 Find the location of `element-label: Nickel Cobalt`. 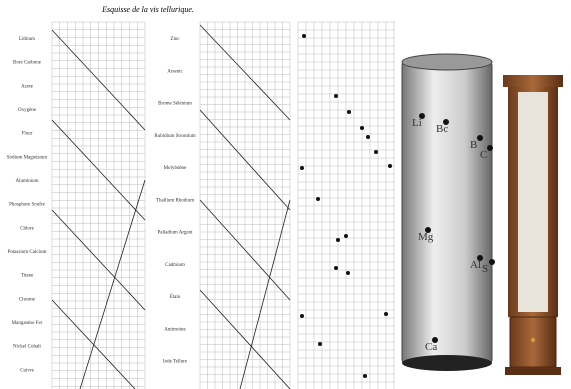

element-label: Nickel Cobalt is located at coordinates (27, 347).